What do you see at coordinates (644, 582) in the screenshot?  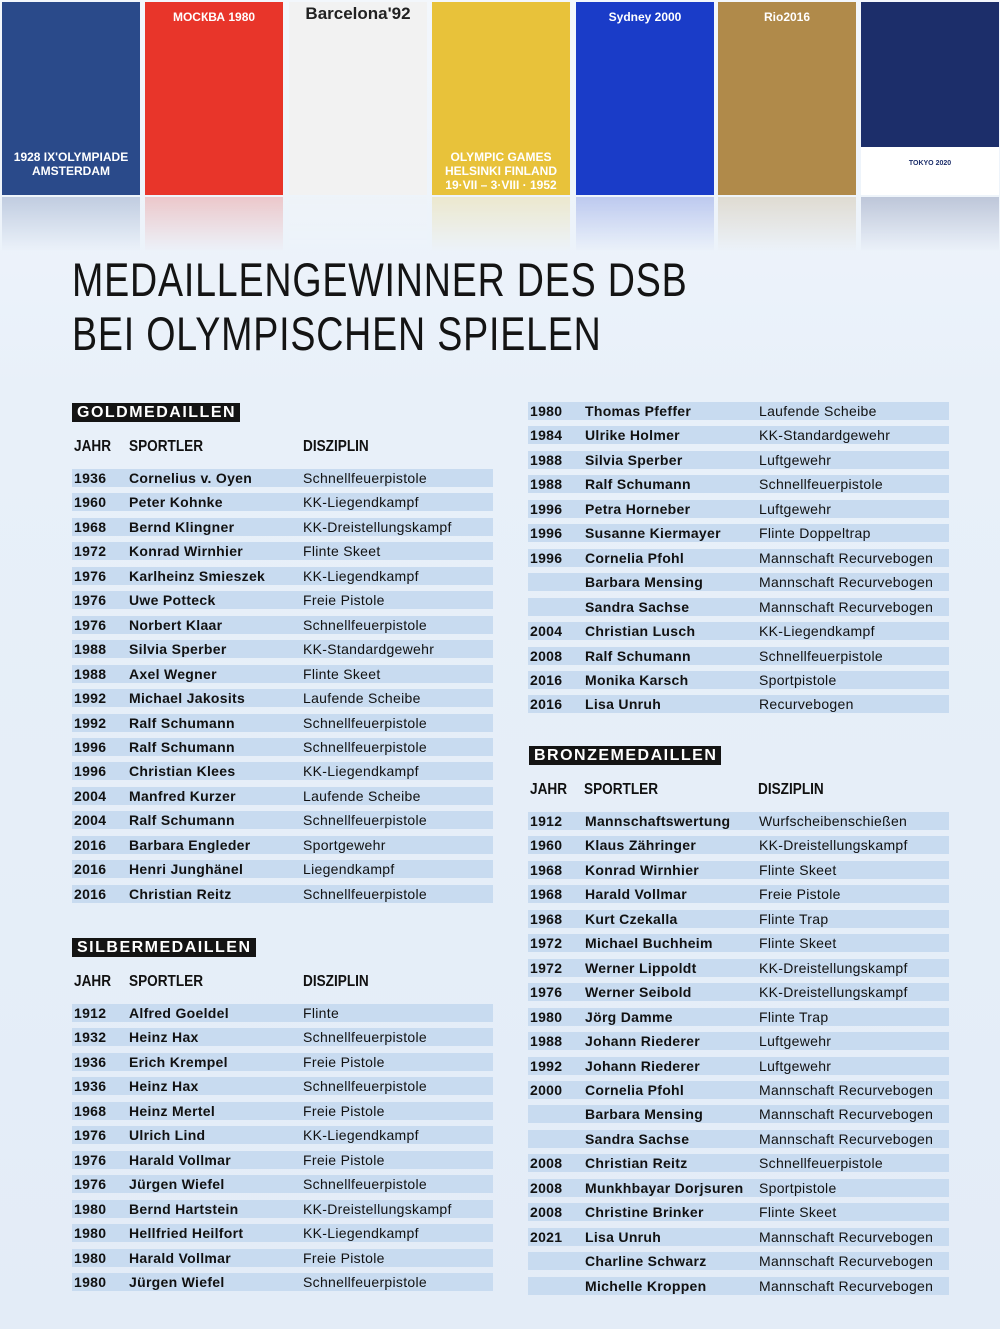 I see `cell-athlete: Barbara Mensing` at bounding box center [644, 582].